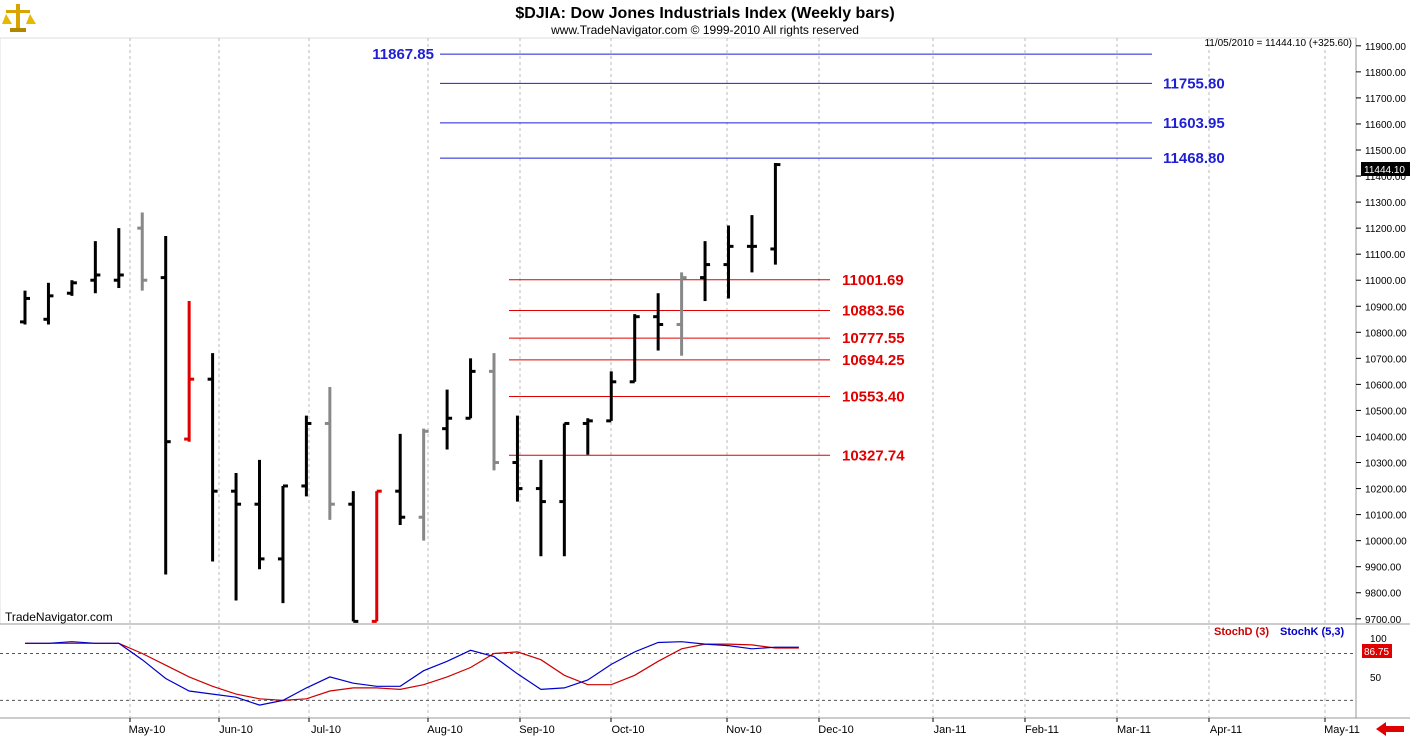  Describe the element at coordinates (1042, 730) in the screenshot. I see `time-tick-label: Feb-11` at that location.